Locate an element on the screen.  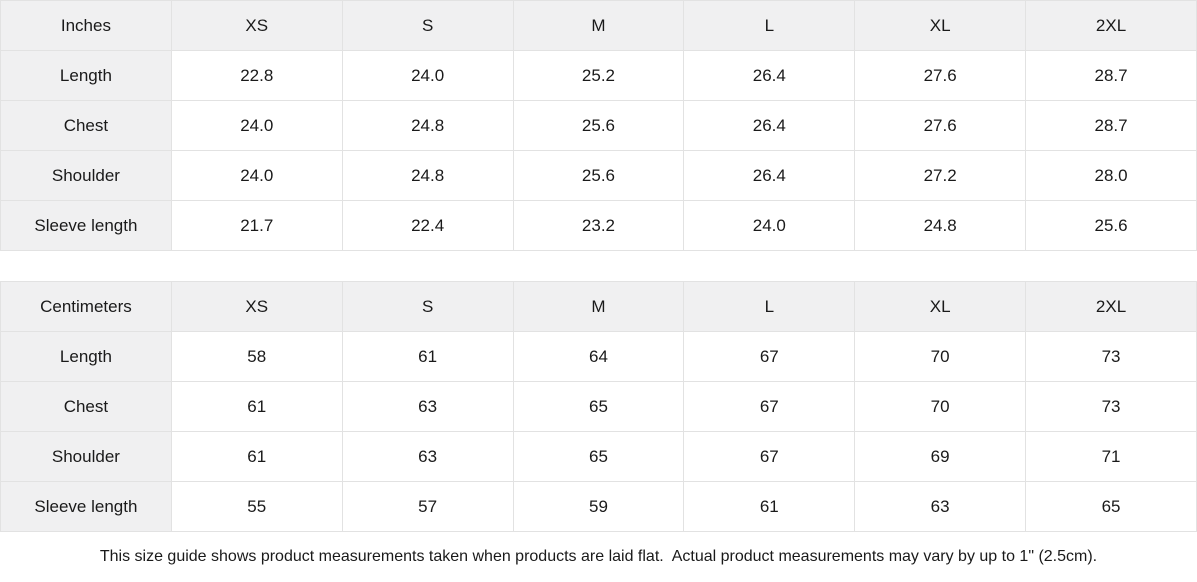
measurement-cell: 23.2 is located at coordinates (598, 225).